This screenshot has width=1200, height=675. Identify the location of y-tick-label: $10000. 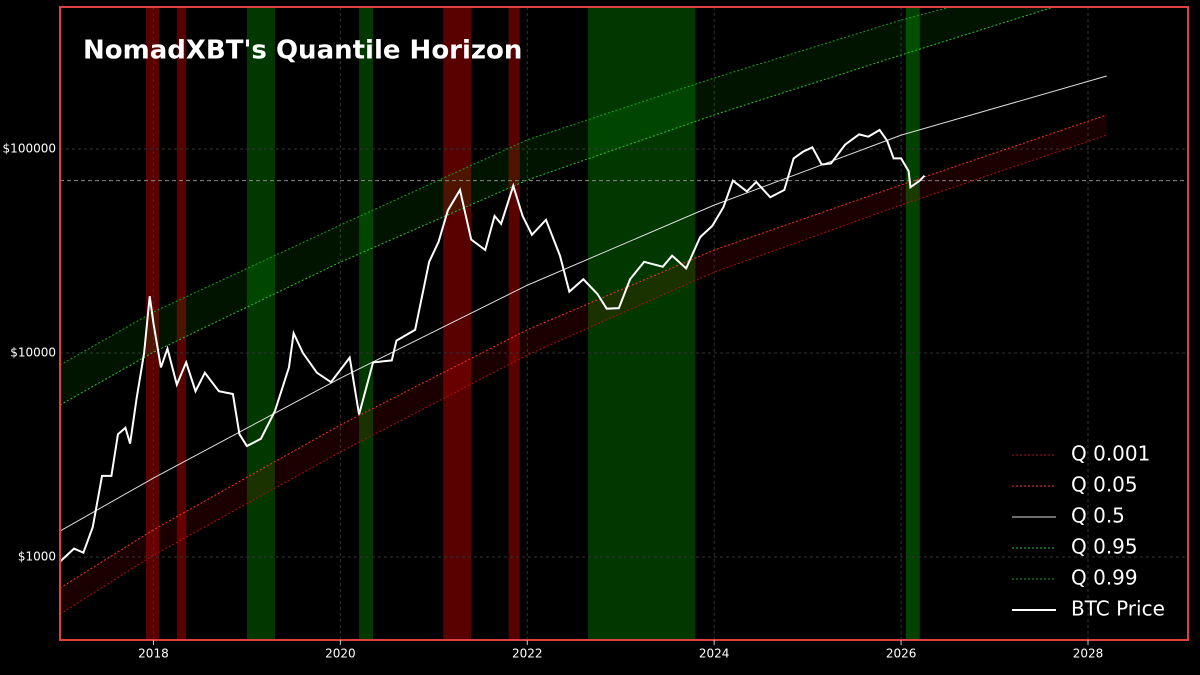
(33, 353).